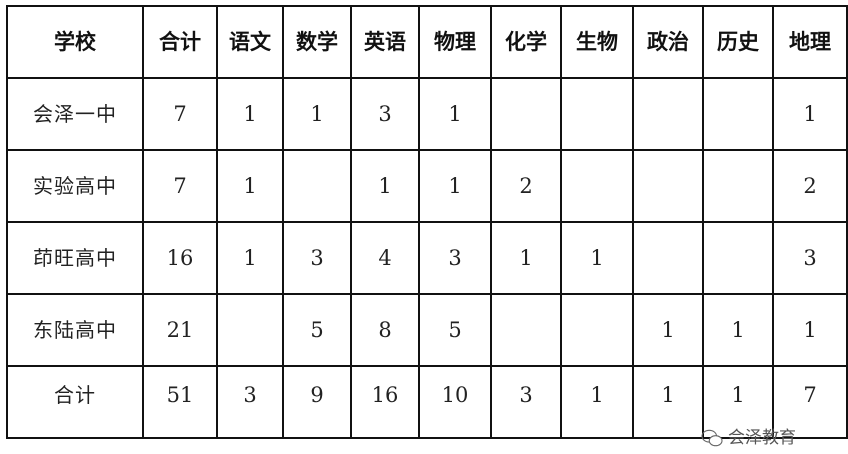 Image resolution: width=848 pixels, height=454 pixels. I want to click on school-name-cell: 实验高中, so click(75, 186).